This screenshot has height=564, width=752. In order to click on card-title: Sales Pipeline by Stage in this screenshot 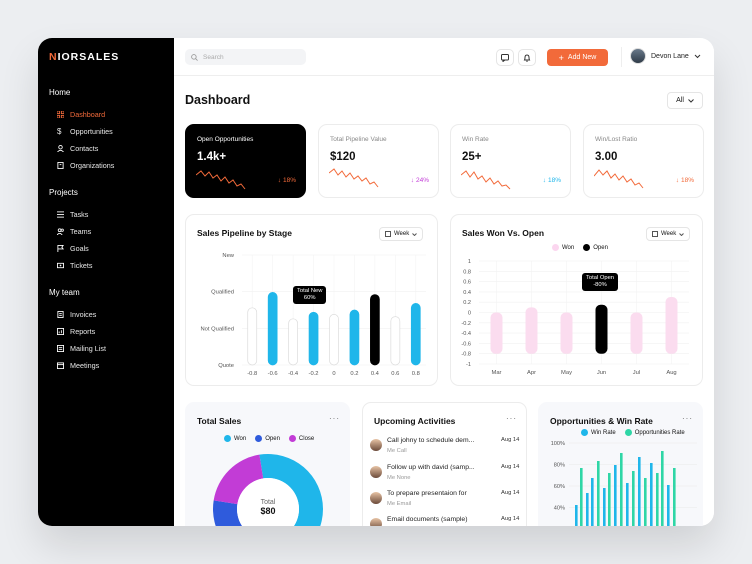, I will do `click(244, 233)`.